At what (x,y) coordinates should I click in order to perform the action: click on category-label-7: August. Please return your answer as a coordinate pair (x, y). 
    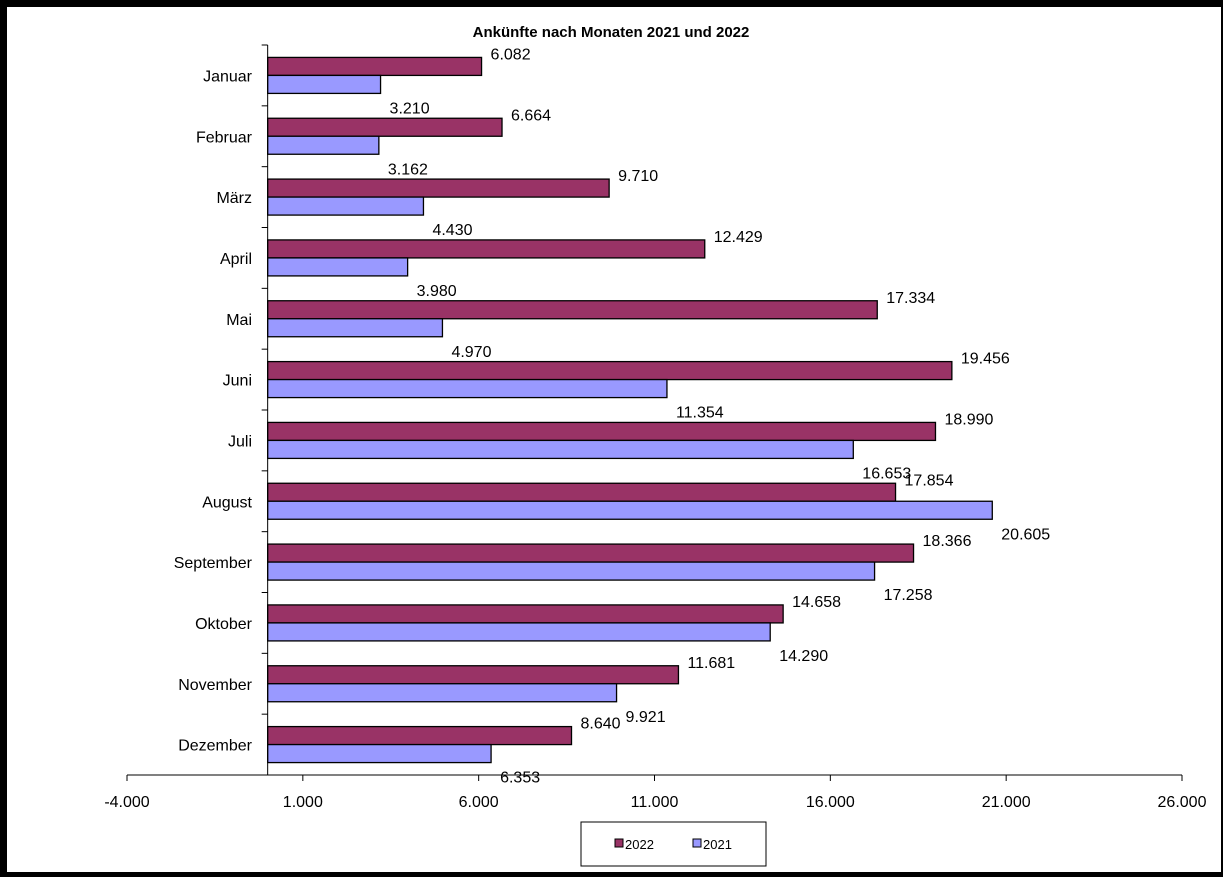
    Looking at the image, I should click on (227, 502).